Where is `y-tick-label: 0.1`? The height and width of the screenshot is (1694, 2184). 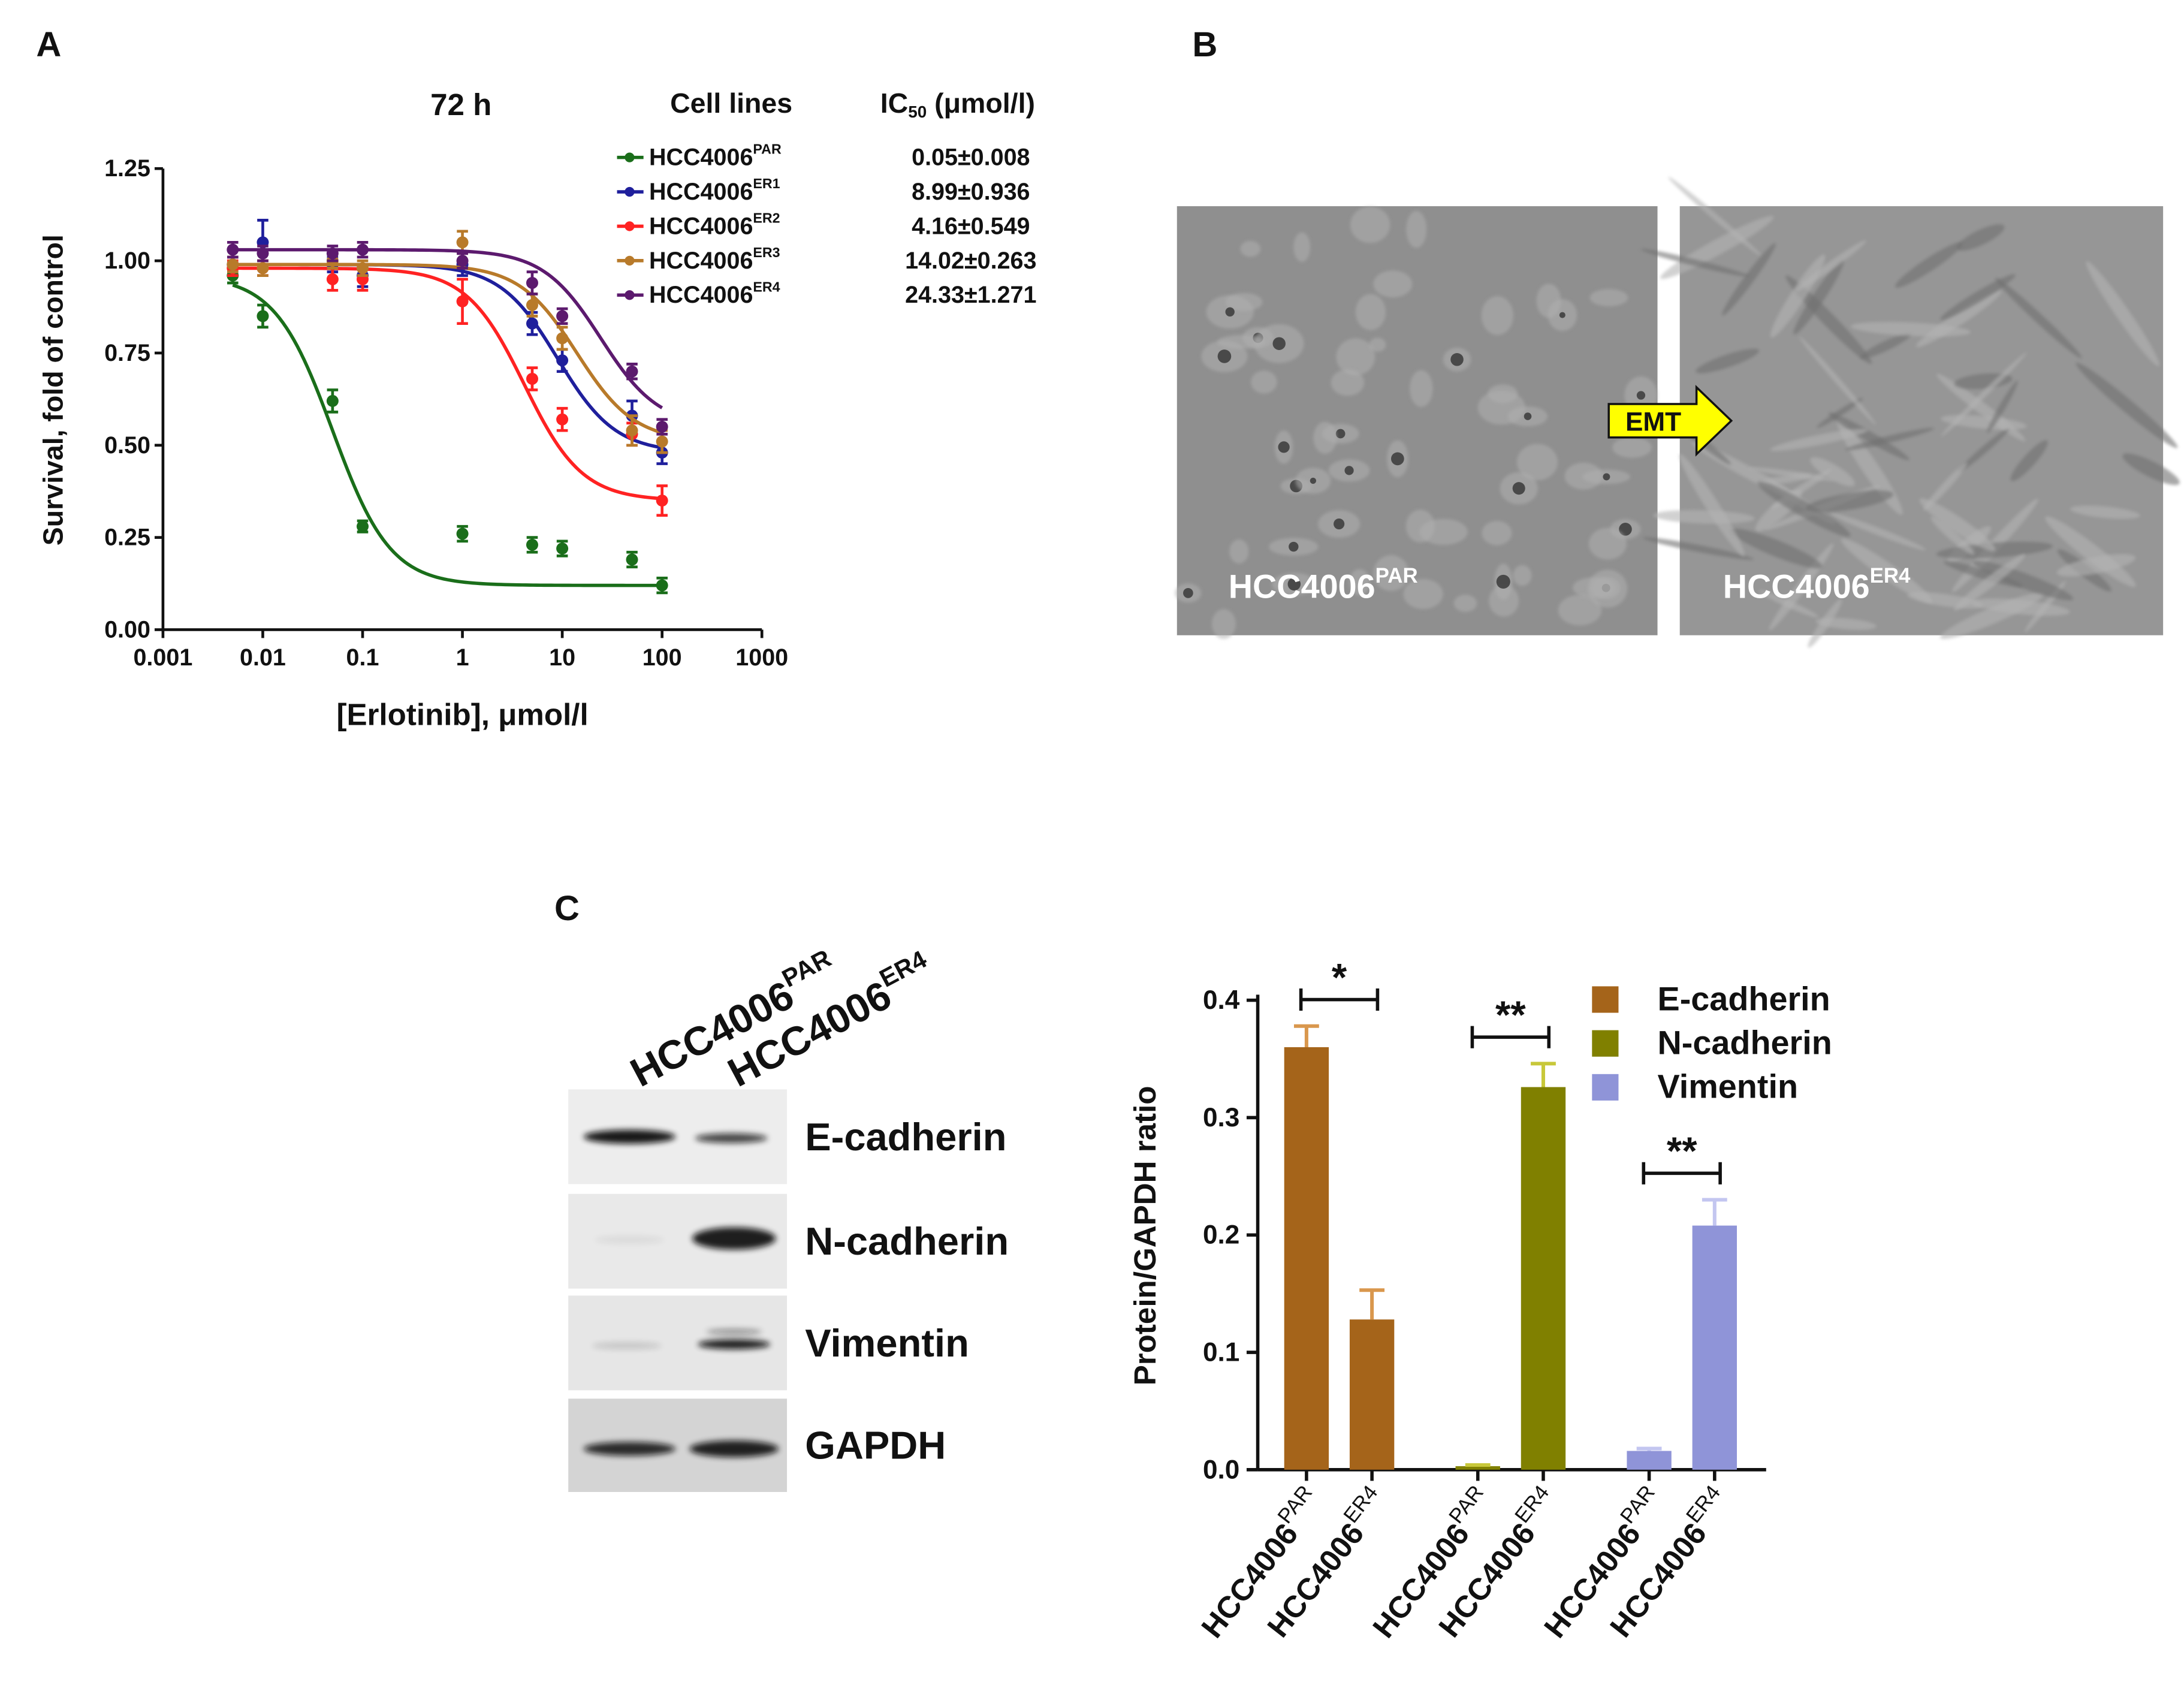 y-tick-label: 0.1 is located at coordinates (1221, 1352).